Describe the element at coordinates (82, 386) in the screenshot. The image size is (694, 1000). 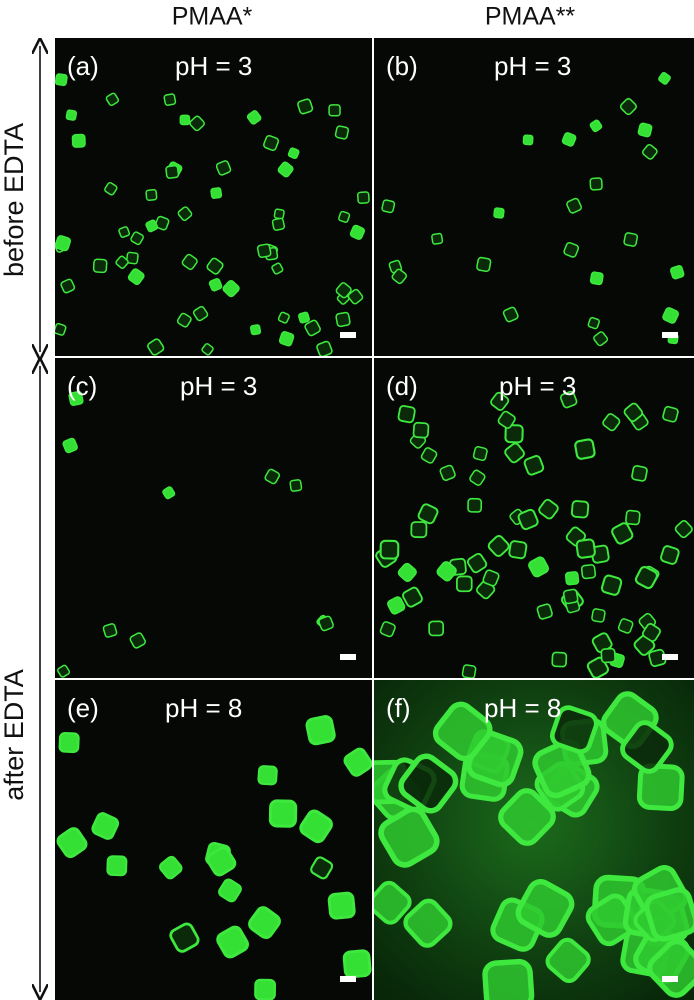
I see `panel-label: (c)` at that location.